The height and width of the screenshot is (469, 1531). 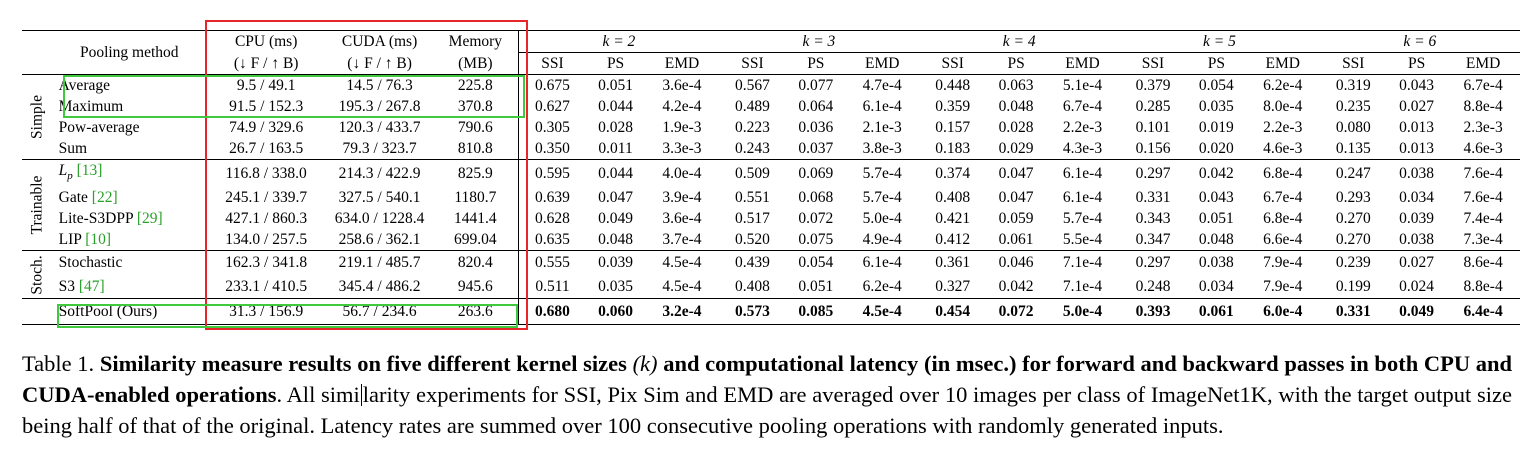 What do you see at coordinates (98, 240) in the screenshot?
I see `citation-link: [10]` at bounding box center [98, 240].